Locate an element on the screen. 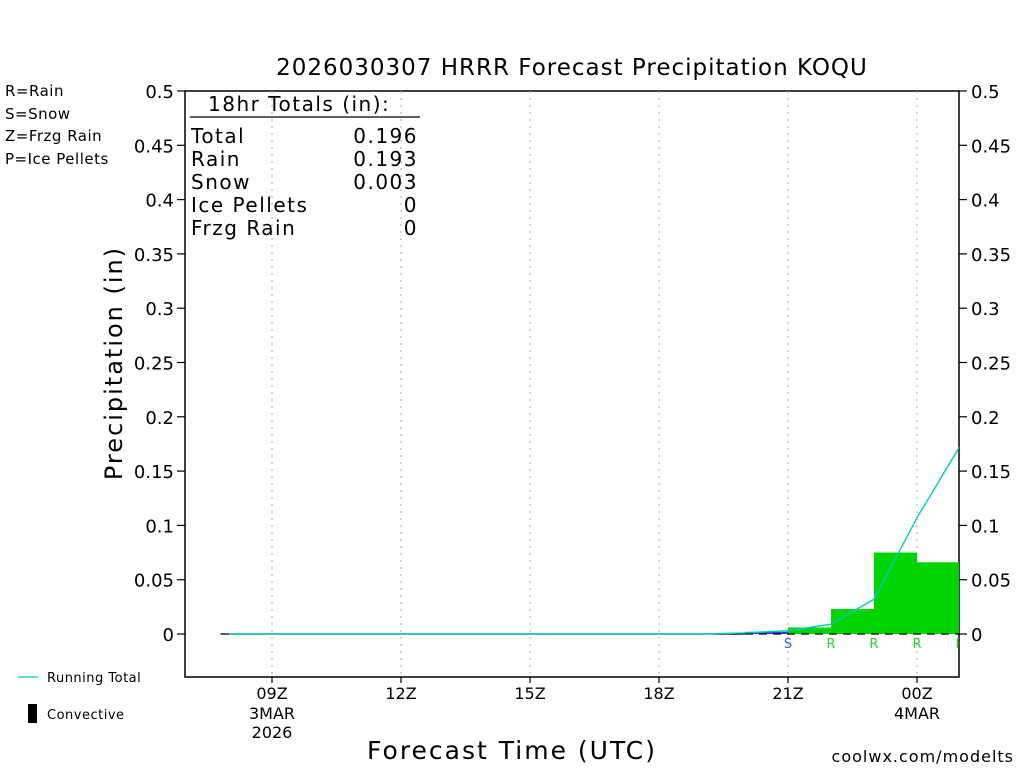 The width and height of the screenshot is (1024, 768). totals-value-total: 0.196 is located at coordinates (385, 136).